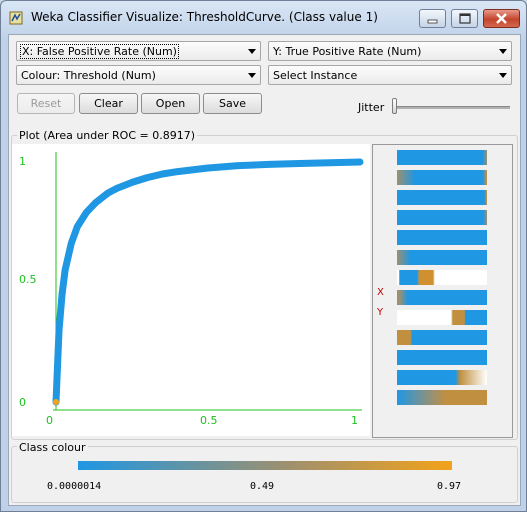 The height and width of the screenshot is (512, 527). I want to click on instance-select-value: Select Instance, so click(315, 75).